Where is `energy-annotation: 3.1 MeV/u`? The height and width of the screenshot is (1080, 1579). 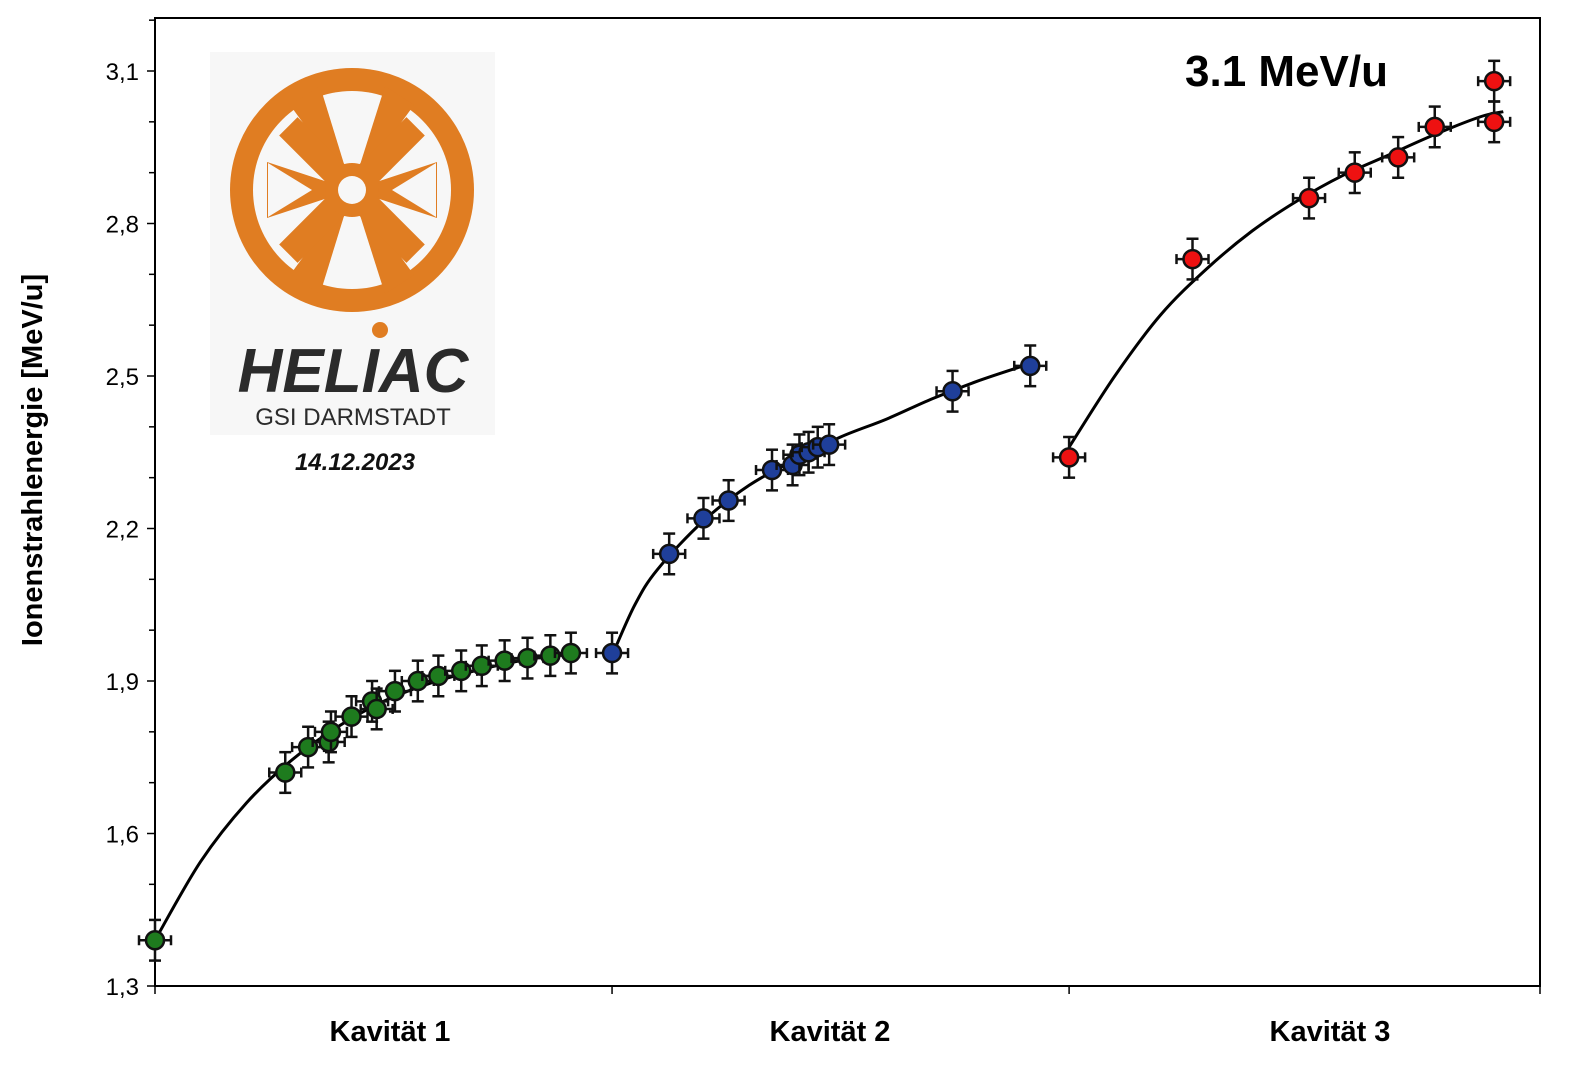
energy-annotation: 3.1 MeV/u is located at coordinates (1286, 71).